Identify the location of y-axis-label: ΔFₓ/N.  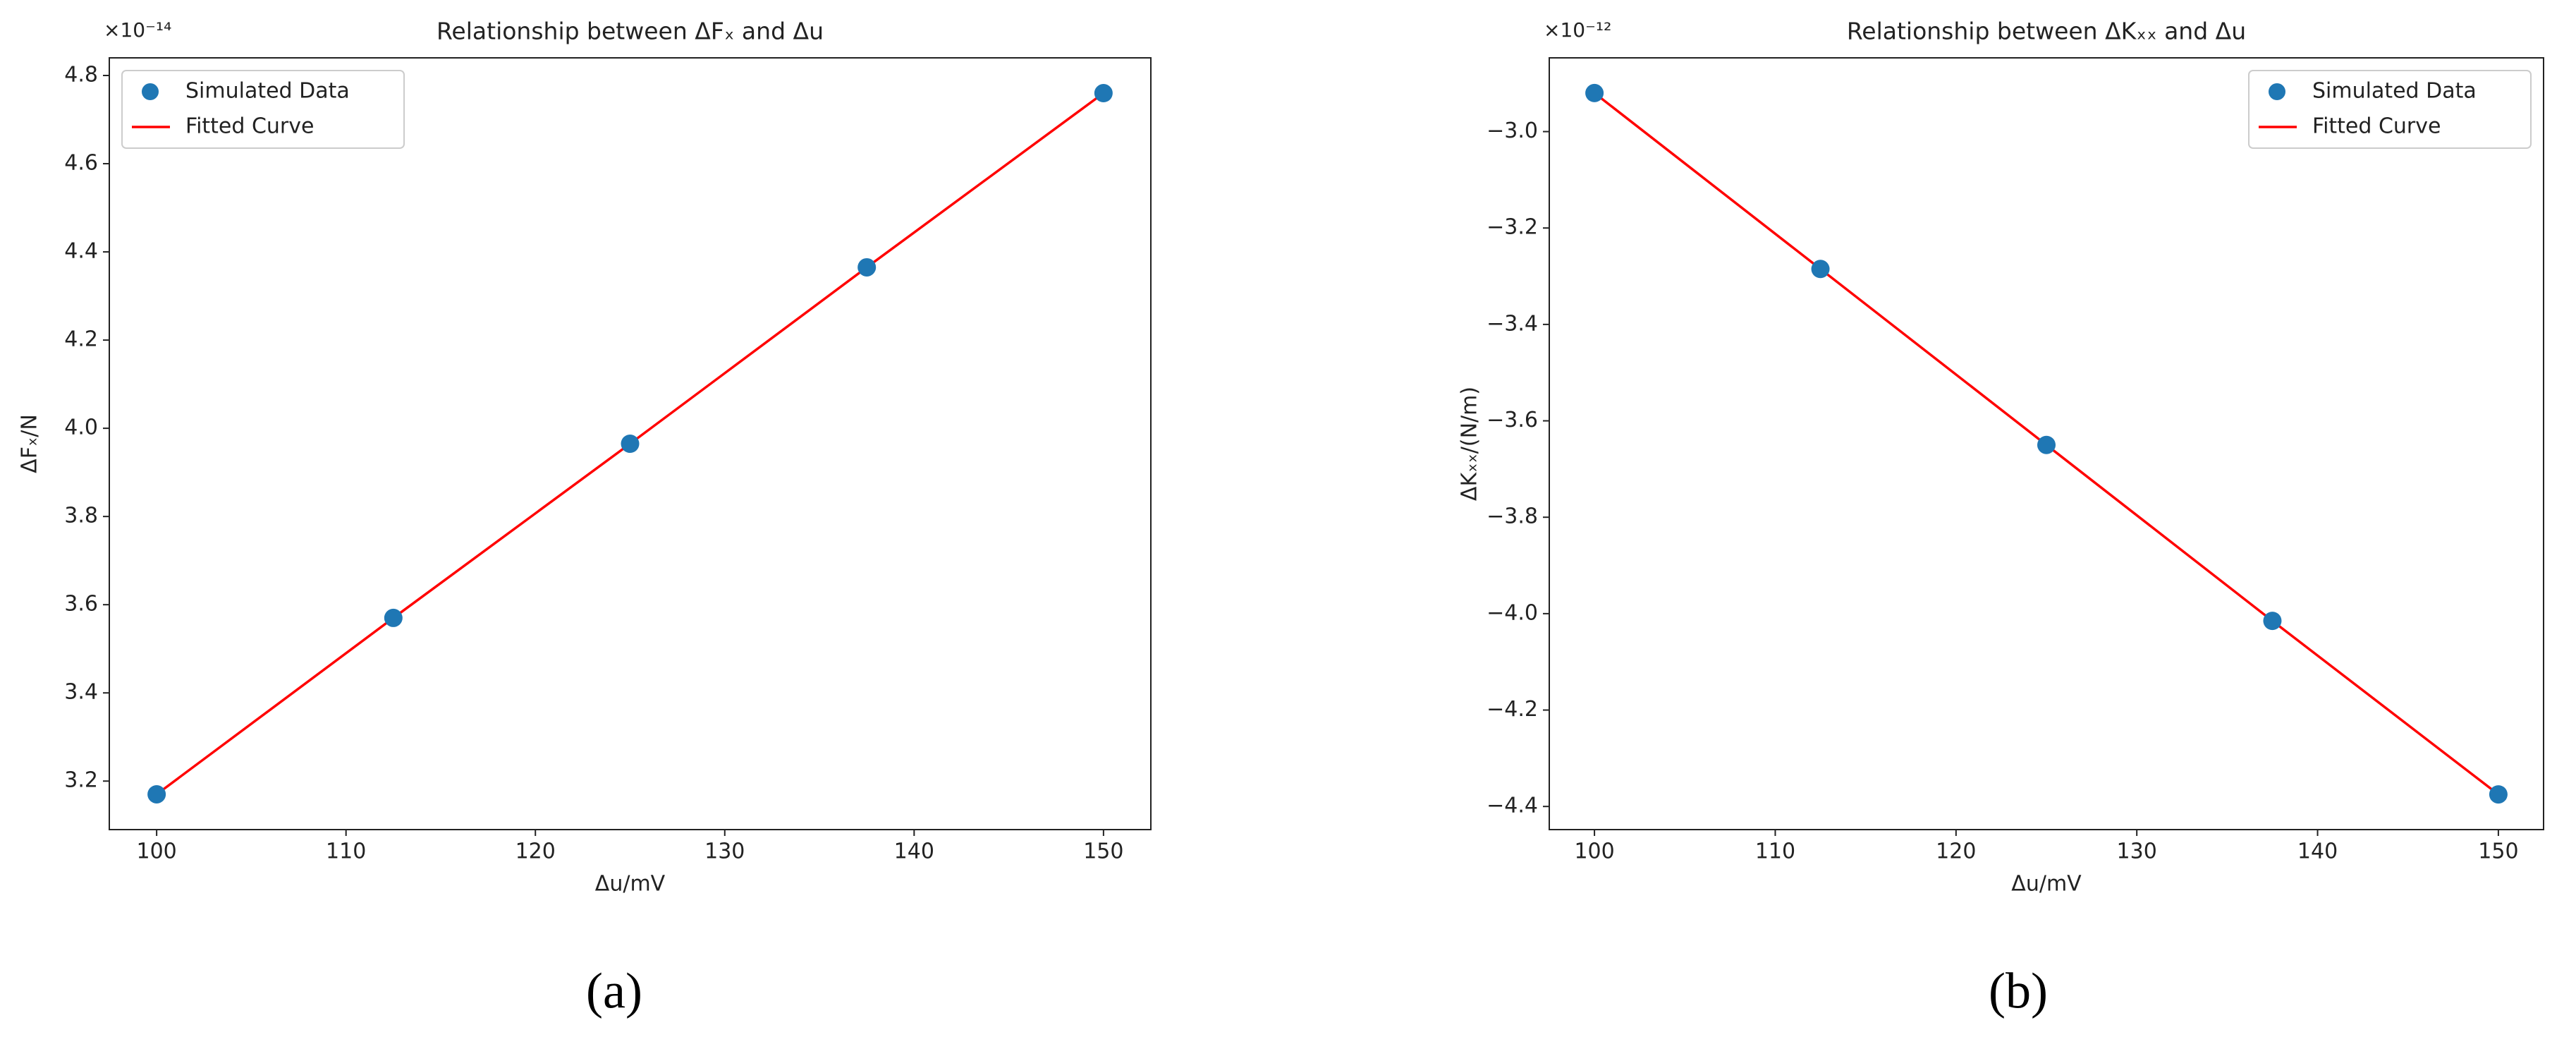
(30, 443).